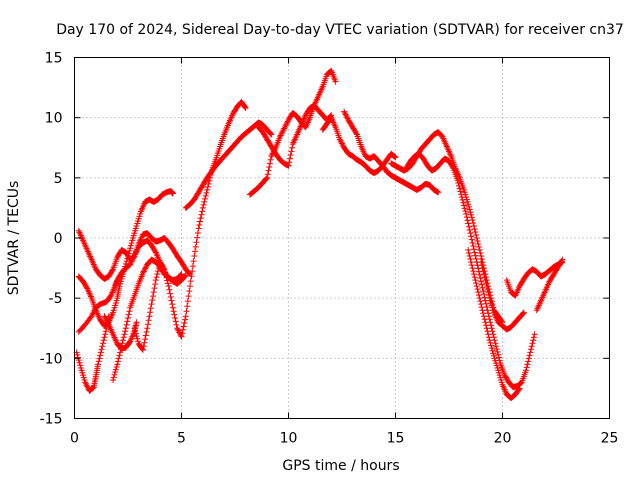  Describe the element at coordinates (56, 299) in the screenshot. I see `y-tick-label: -5` at that location.